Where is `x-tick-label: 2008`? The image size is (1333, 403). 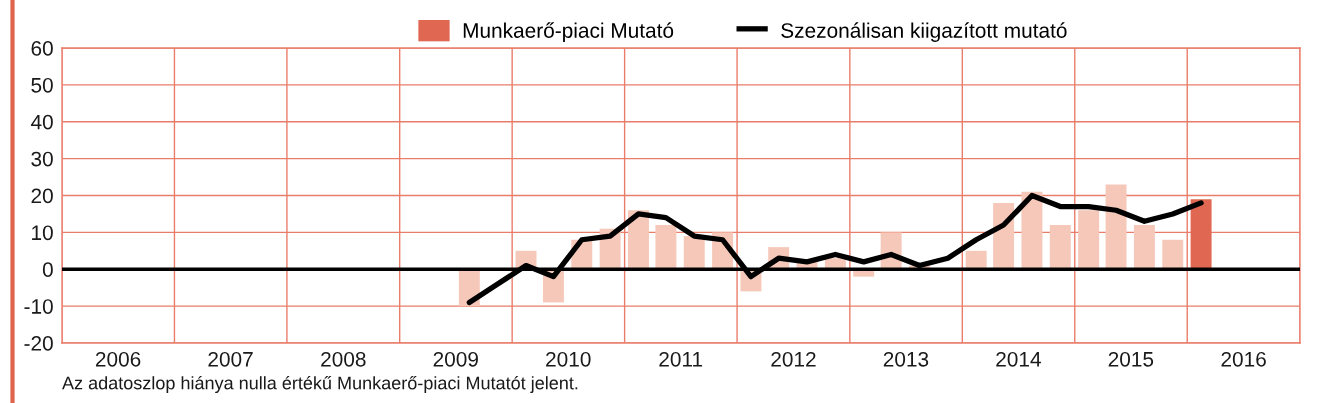
x-tick-label: 2008 is located at coordinates (343, 359).